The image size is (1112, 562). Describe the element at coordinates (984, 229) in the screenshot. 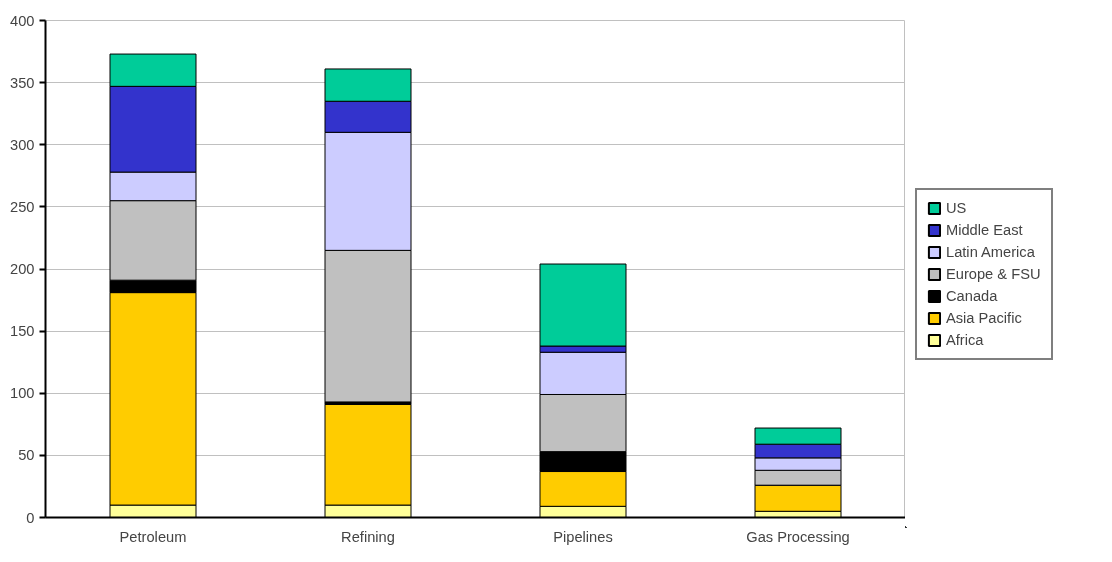

I see `legend-label: Middle East` at that location.